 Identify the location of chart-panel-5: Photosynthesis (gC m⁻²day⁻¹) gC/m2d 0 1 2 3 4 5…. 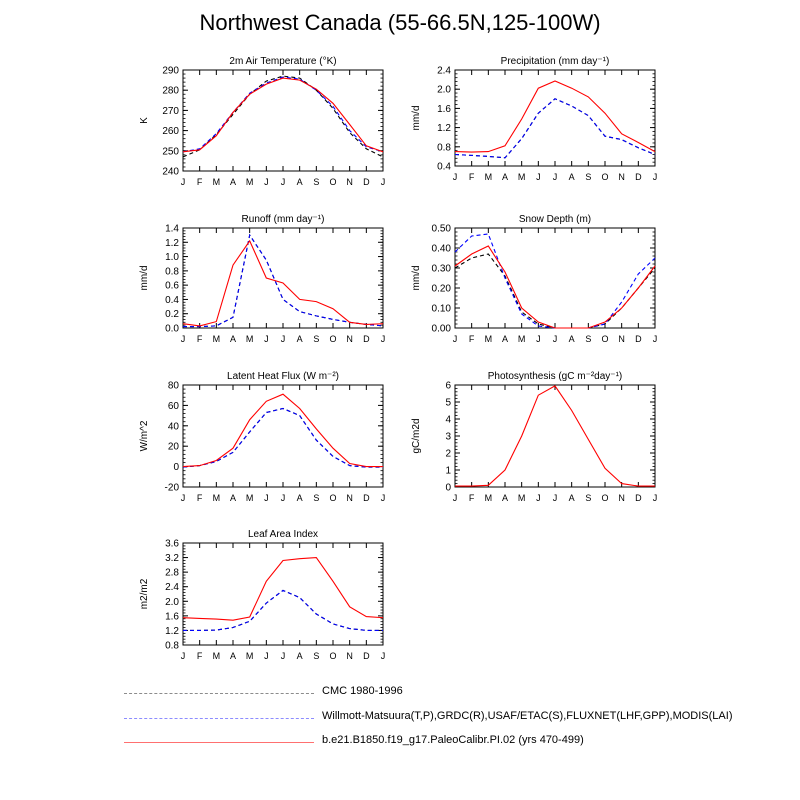
(534, 437).